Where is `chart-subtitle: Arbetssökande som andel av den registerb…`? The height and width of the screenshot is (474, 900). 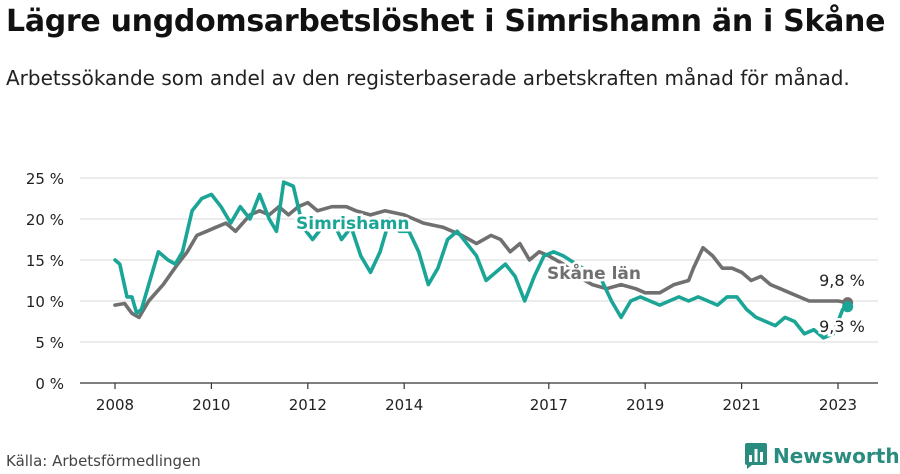 chart-subtitle: Arbetssökande som andel av den registerb… is located at coordinates (428, 78).